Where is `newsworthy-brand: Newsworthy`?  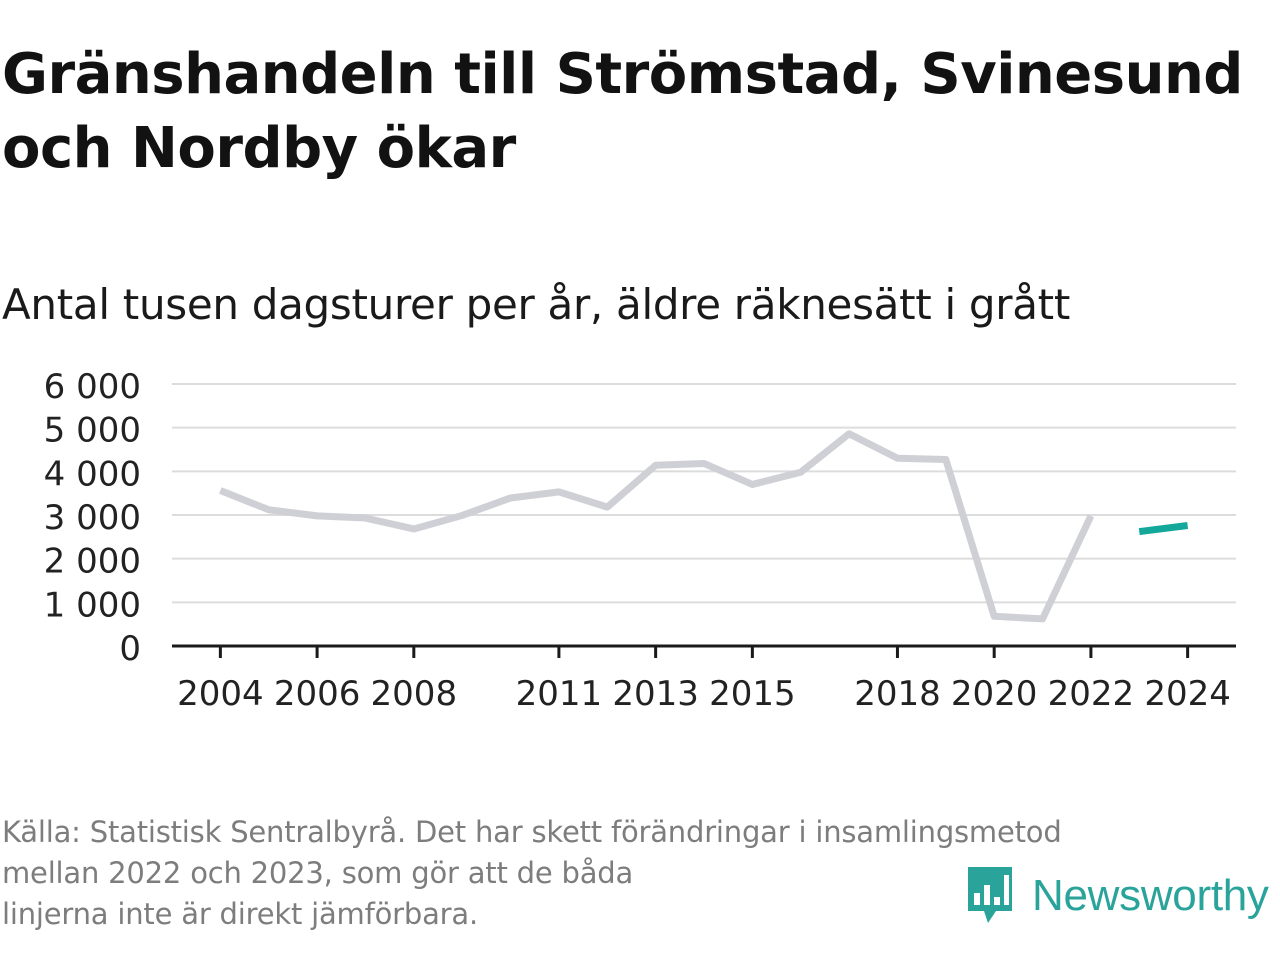
newsworthy-brand: Newsworthy is located at coordinates (1116, 896).